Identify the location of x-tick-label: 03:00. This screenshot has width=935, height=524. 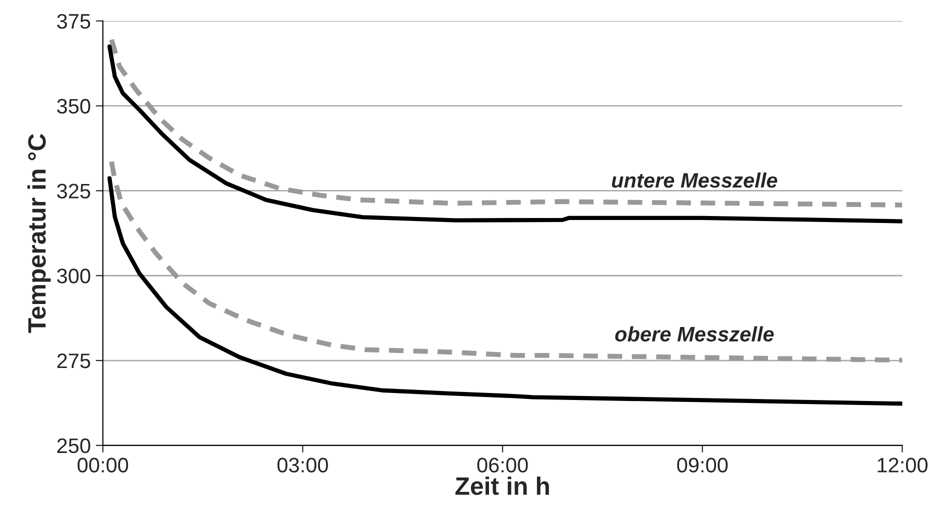
(302, 465).